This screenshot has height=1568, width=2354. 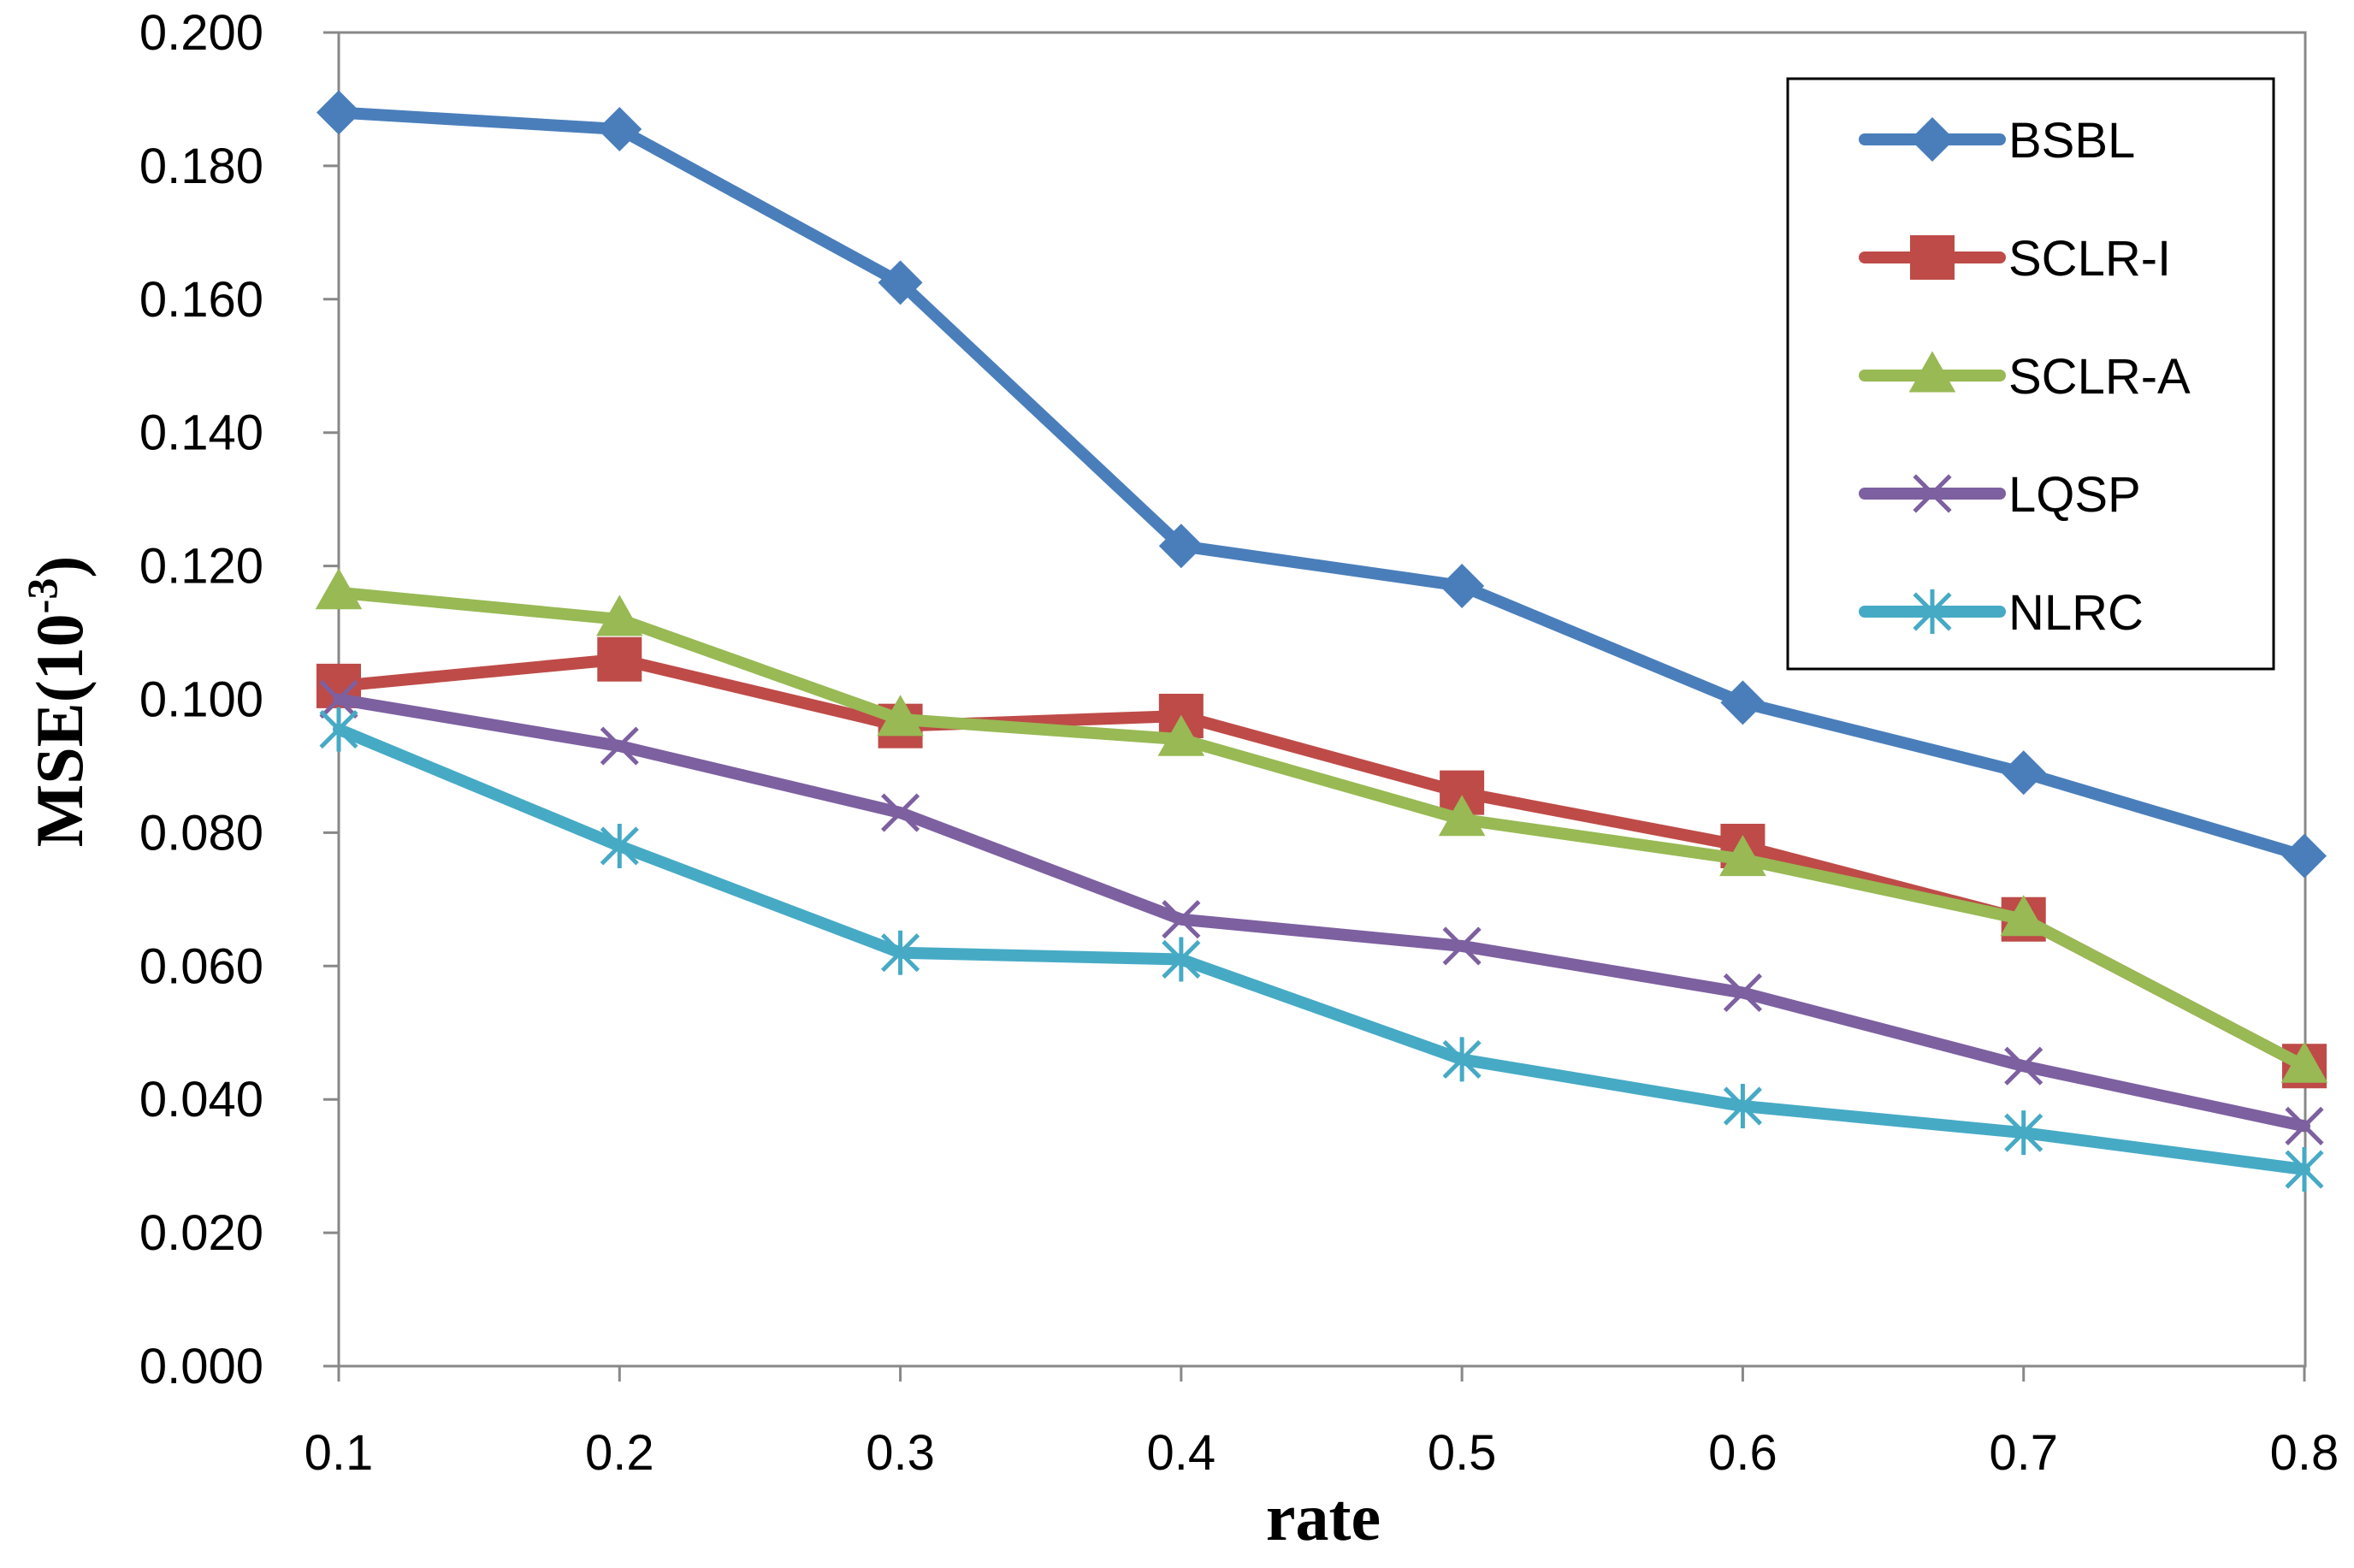 What do you see at coordinates (201, 966) in the screenshot?
I see `y-tick-label: 0.060` at bounding box center [201, 966].